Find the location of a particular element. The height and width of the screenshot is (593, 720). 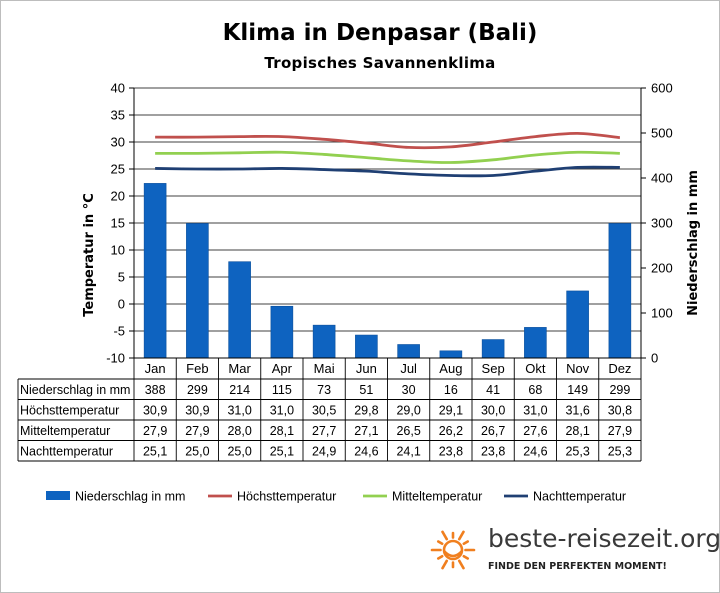

x-tick-label: Feb is located at coordinates (197, 368).